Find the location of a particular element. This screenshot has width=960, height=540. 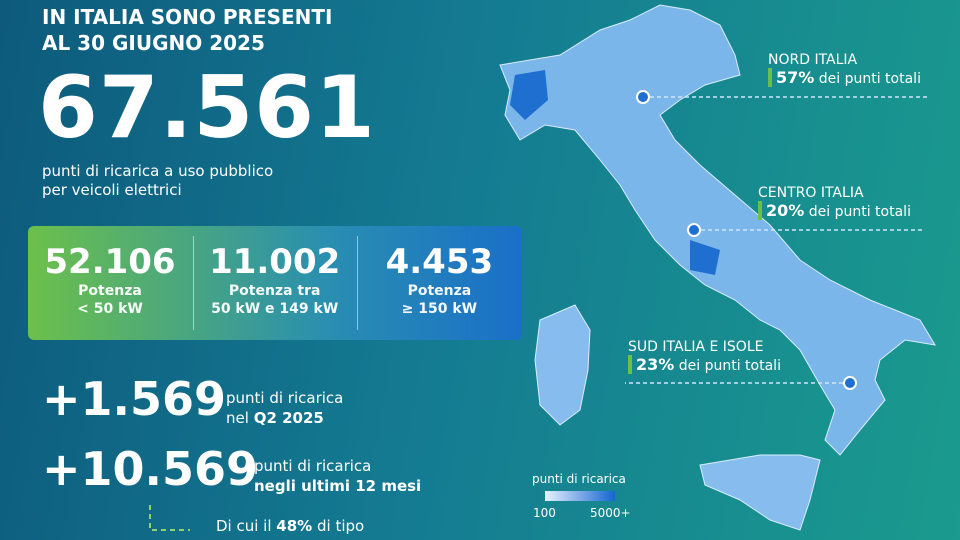

legend-gradient is located at coordinates (580, 496).